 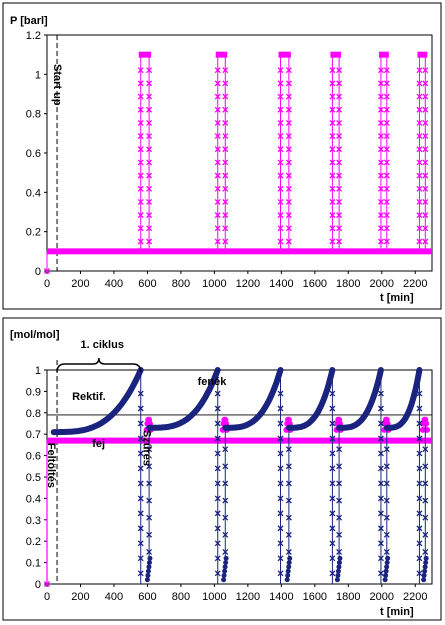 I want to click on composition-xtick-label: 1400, so click(x=281, y=597).